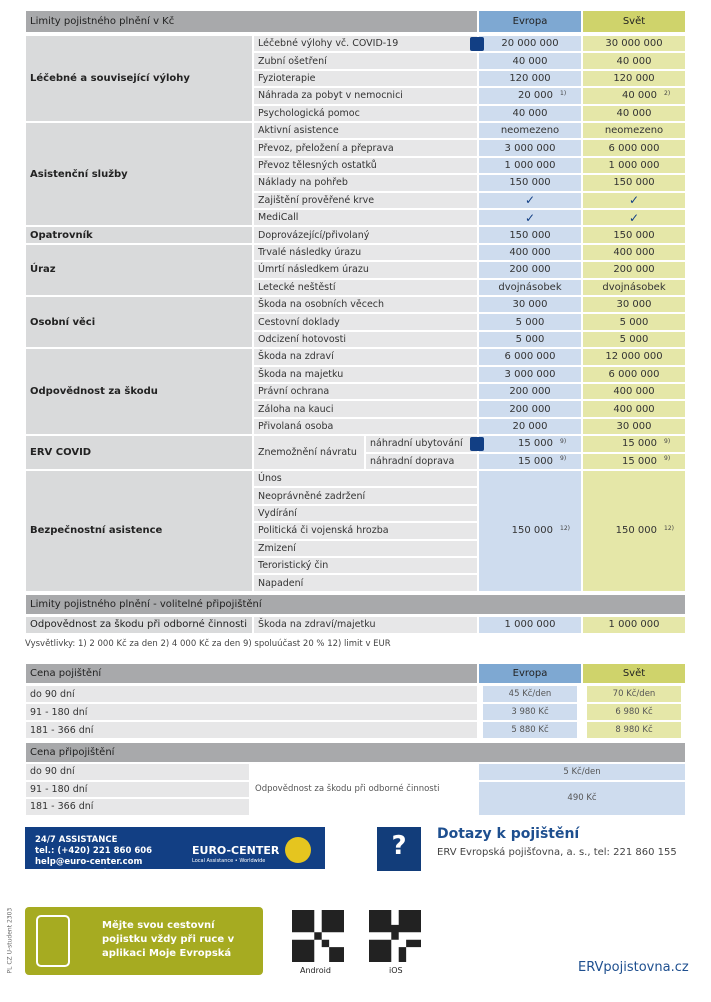 The height and width of the screenshot is (1002, 711). What do you see at coordinates (530, 673) in the screenshot?
I see `column-europe: Evropa` at bounding box center [530, 673].